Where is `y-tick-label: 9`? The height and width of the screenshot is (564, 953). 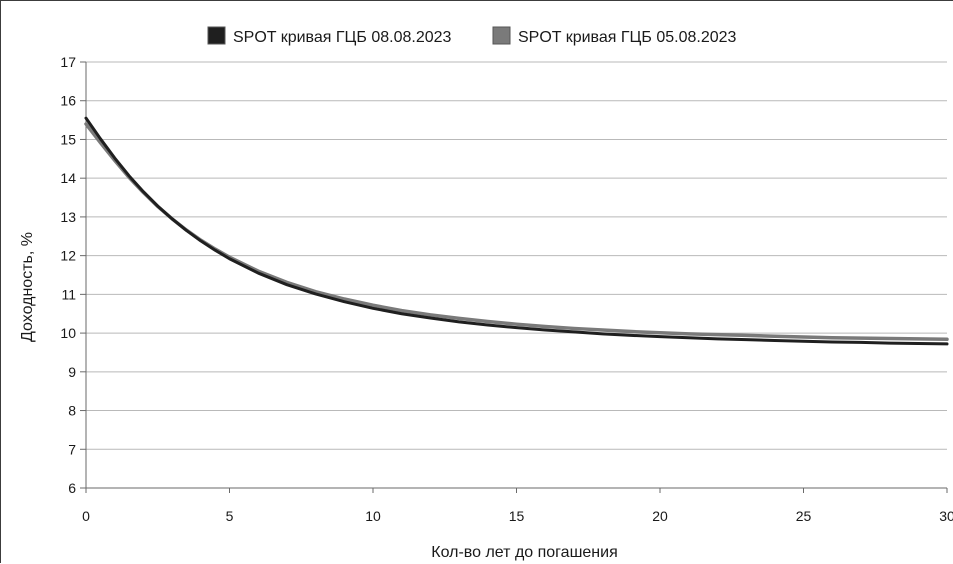 y-tick-label: 9 is located at coordinates (72, 372).